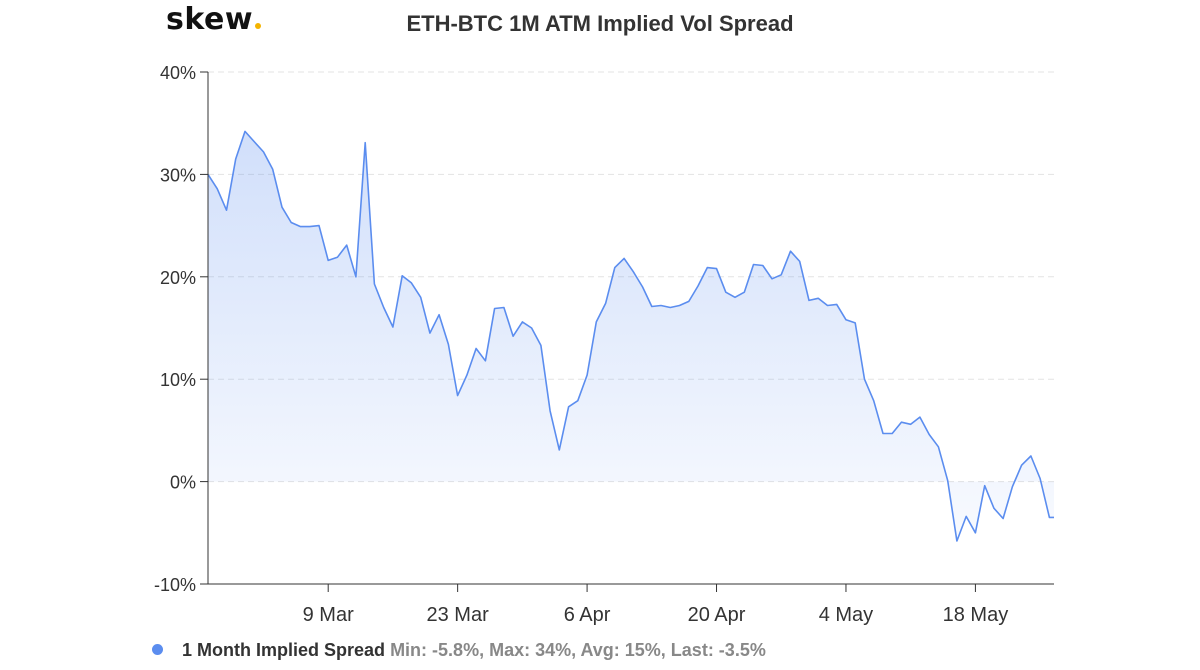 The image size is (1200, 670). Describe the element at coordinates (328, 615) in the screenshot. I see `x-tick-label: 9 Mar` at that location.